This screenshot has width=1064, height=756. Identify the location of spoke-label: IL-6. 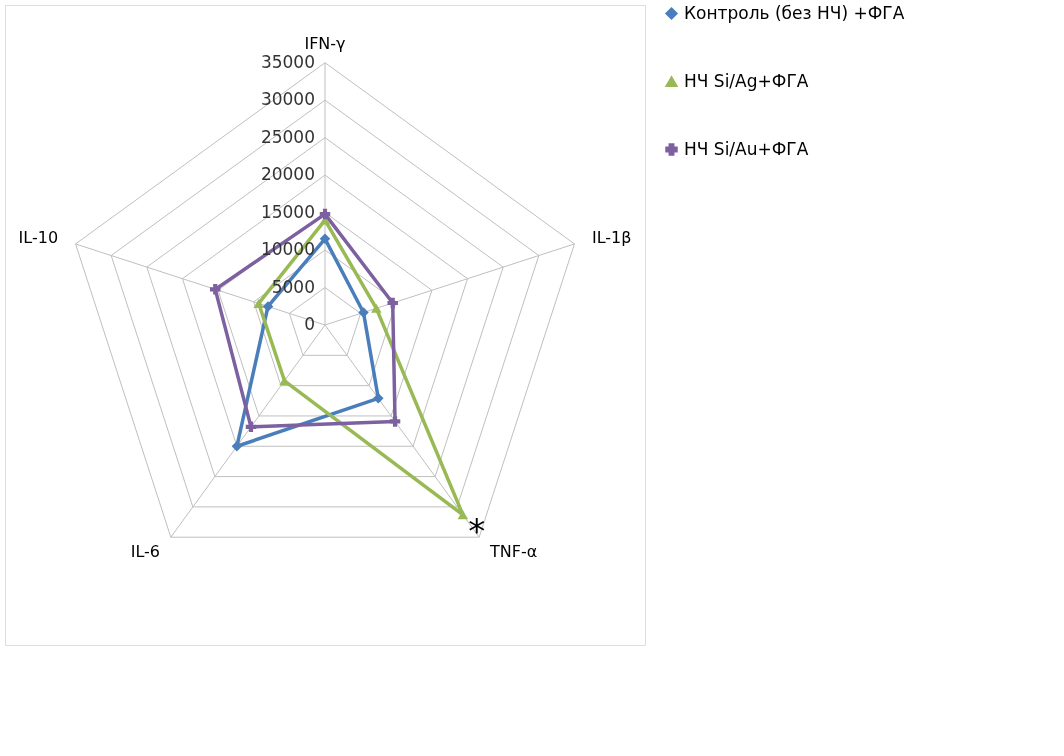
(145, 552).